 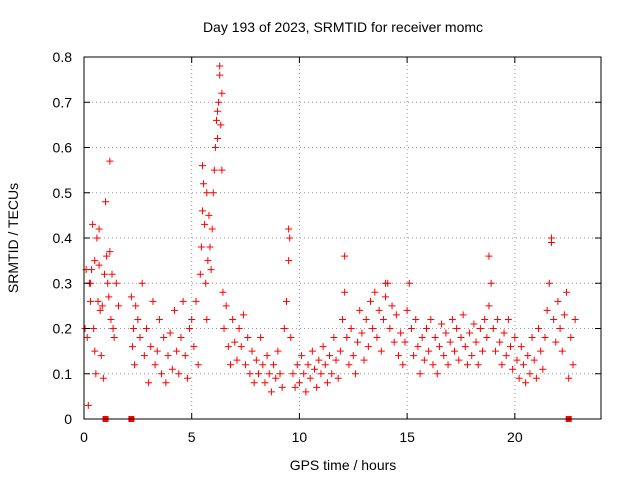 What do you see at coordinates (63, 102) in the screenshot?
I see `y-tick-label: 0.7` at bounding box center [63, 102].